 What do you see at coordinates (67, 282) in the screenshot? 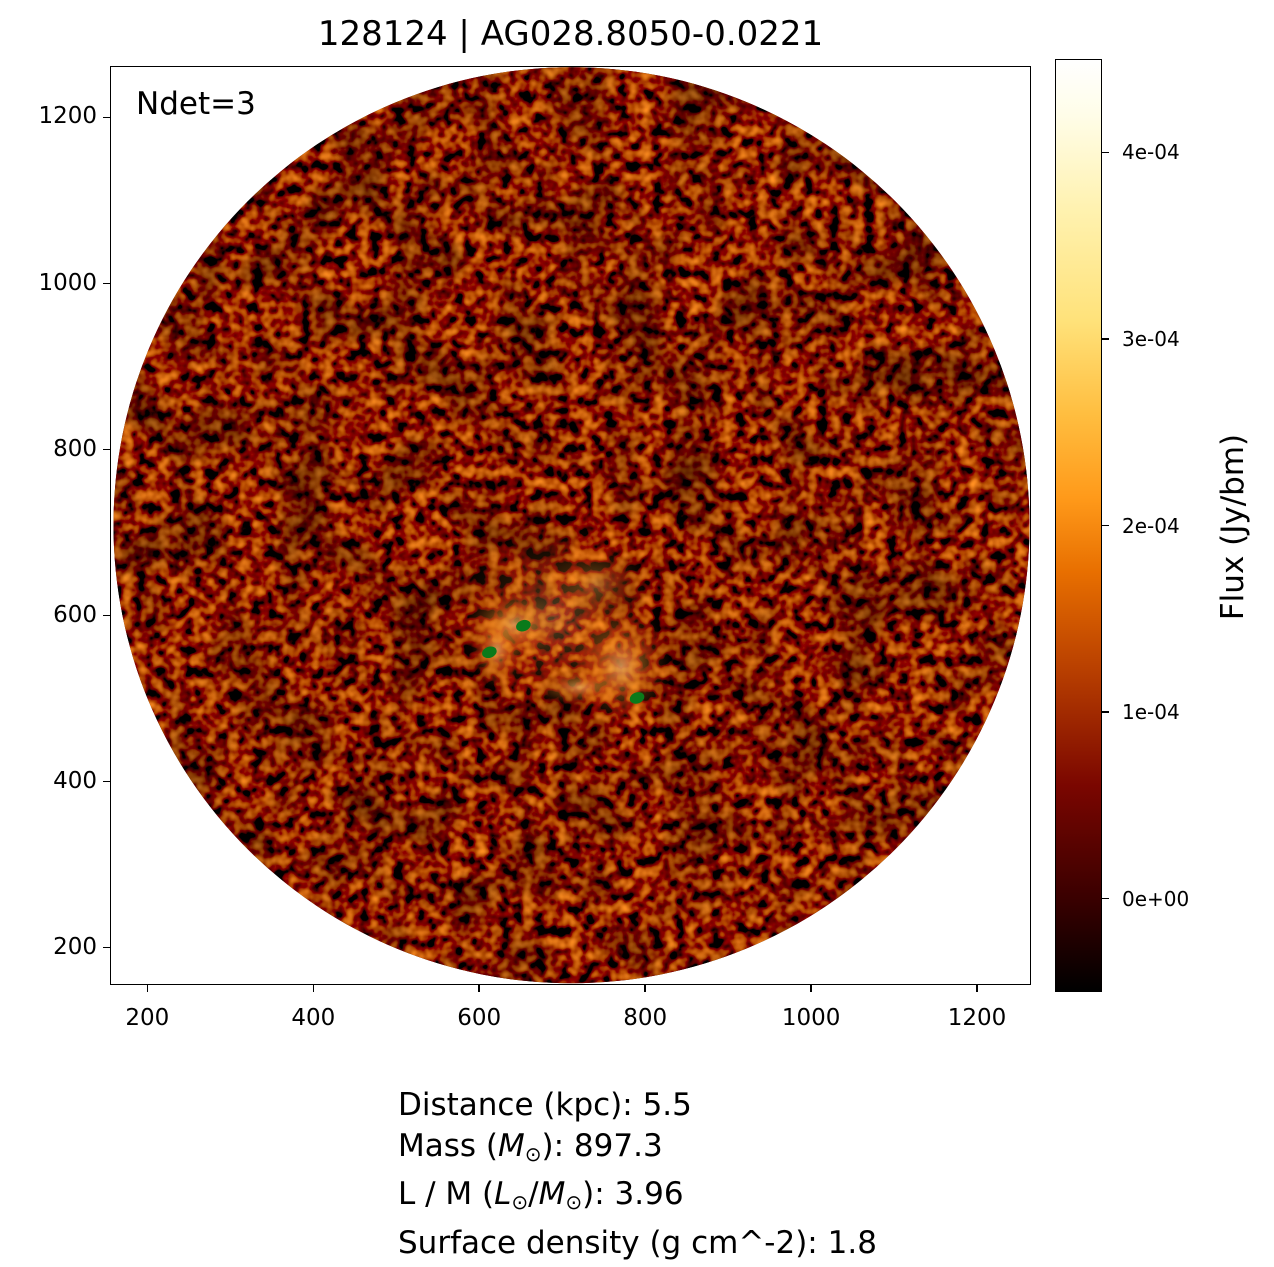
I see `y-tick-label: 1000` at bounding box center [67, 282].